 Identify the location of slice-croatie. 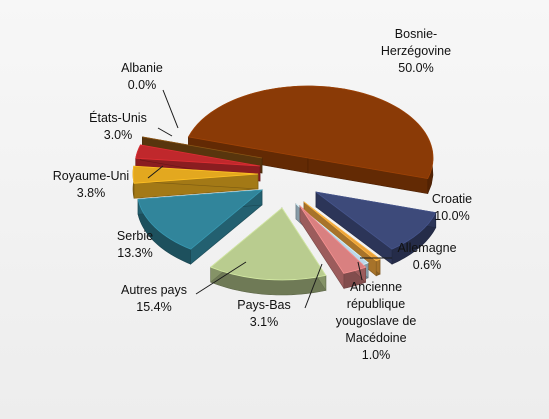
(376, 228).